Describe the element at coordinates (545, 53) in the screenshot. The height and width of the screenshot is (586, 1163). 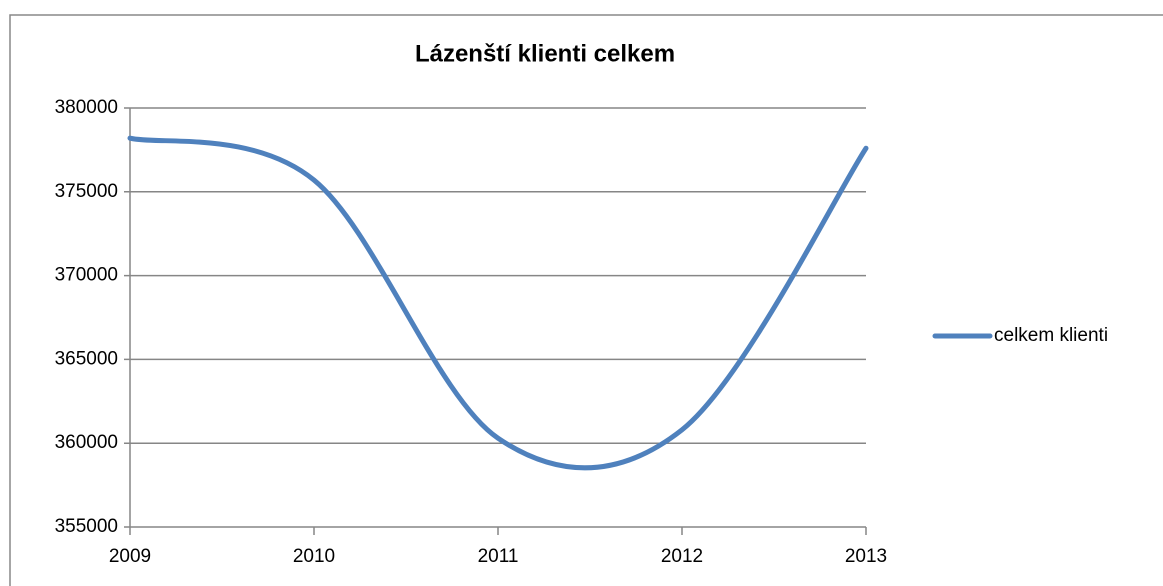
I see `chart-title: Lázenští klienti celkem` at that location.